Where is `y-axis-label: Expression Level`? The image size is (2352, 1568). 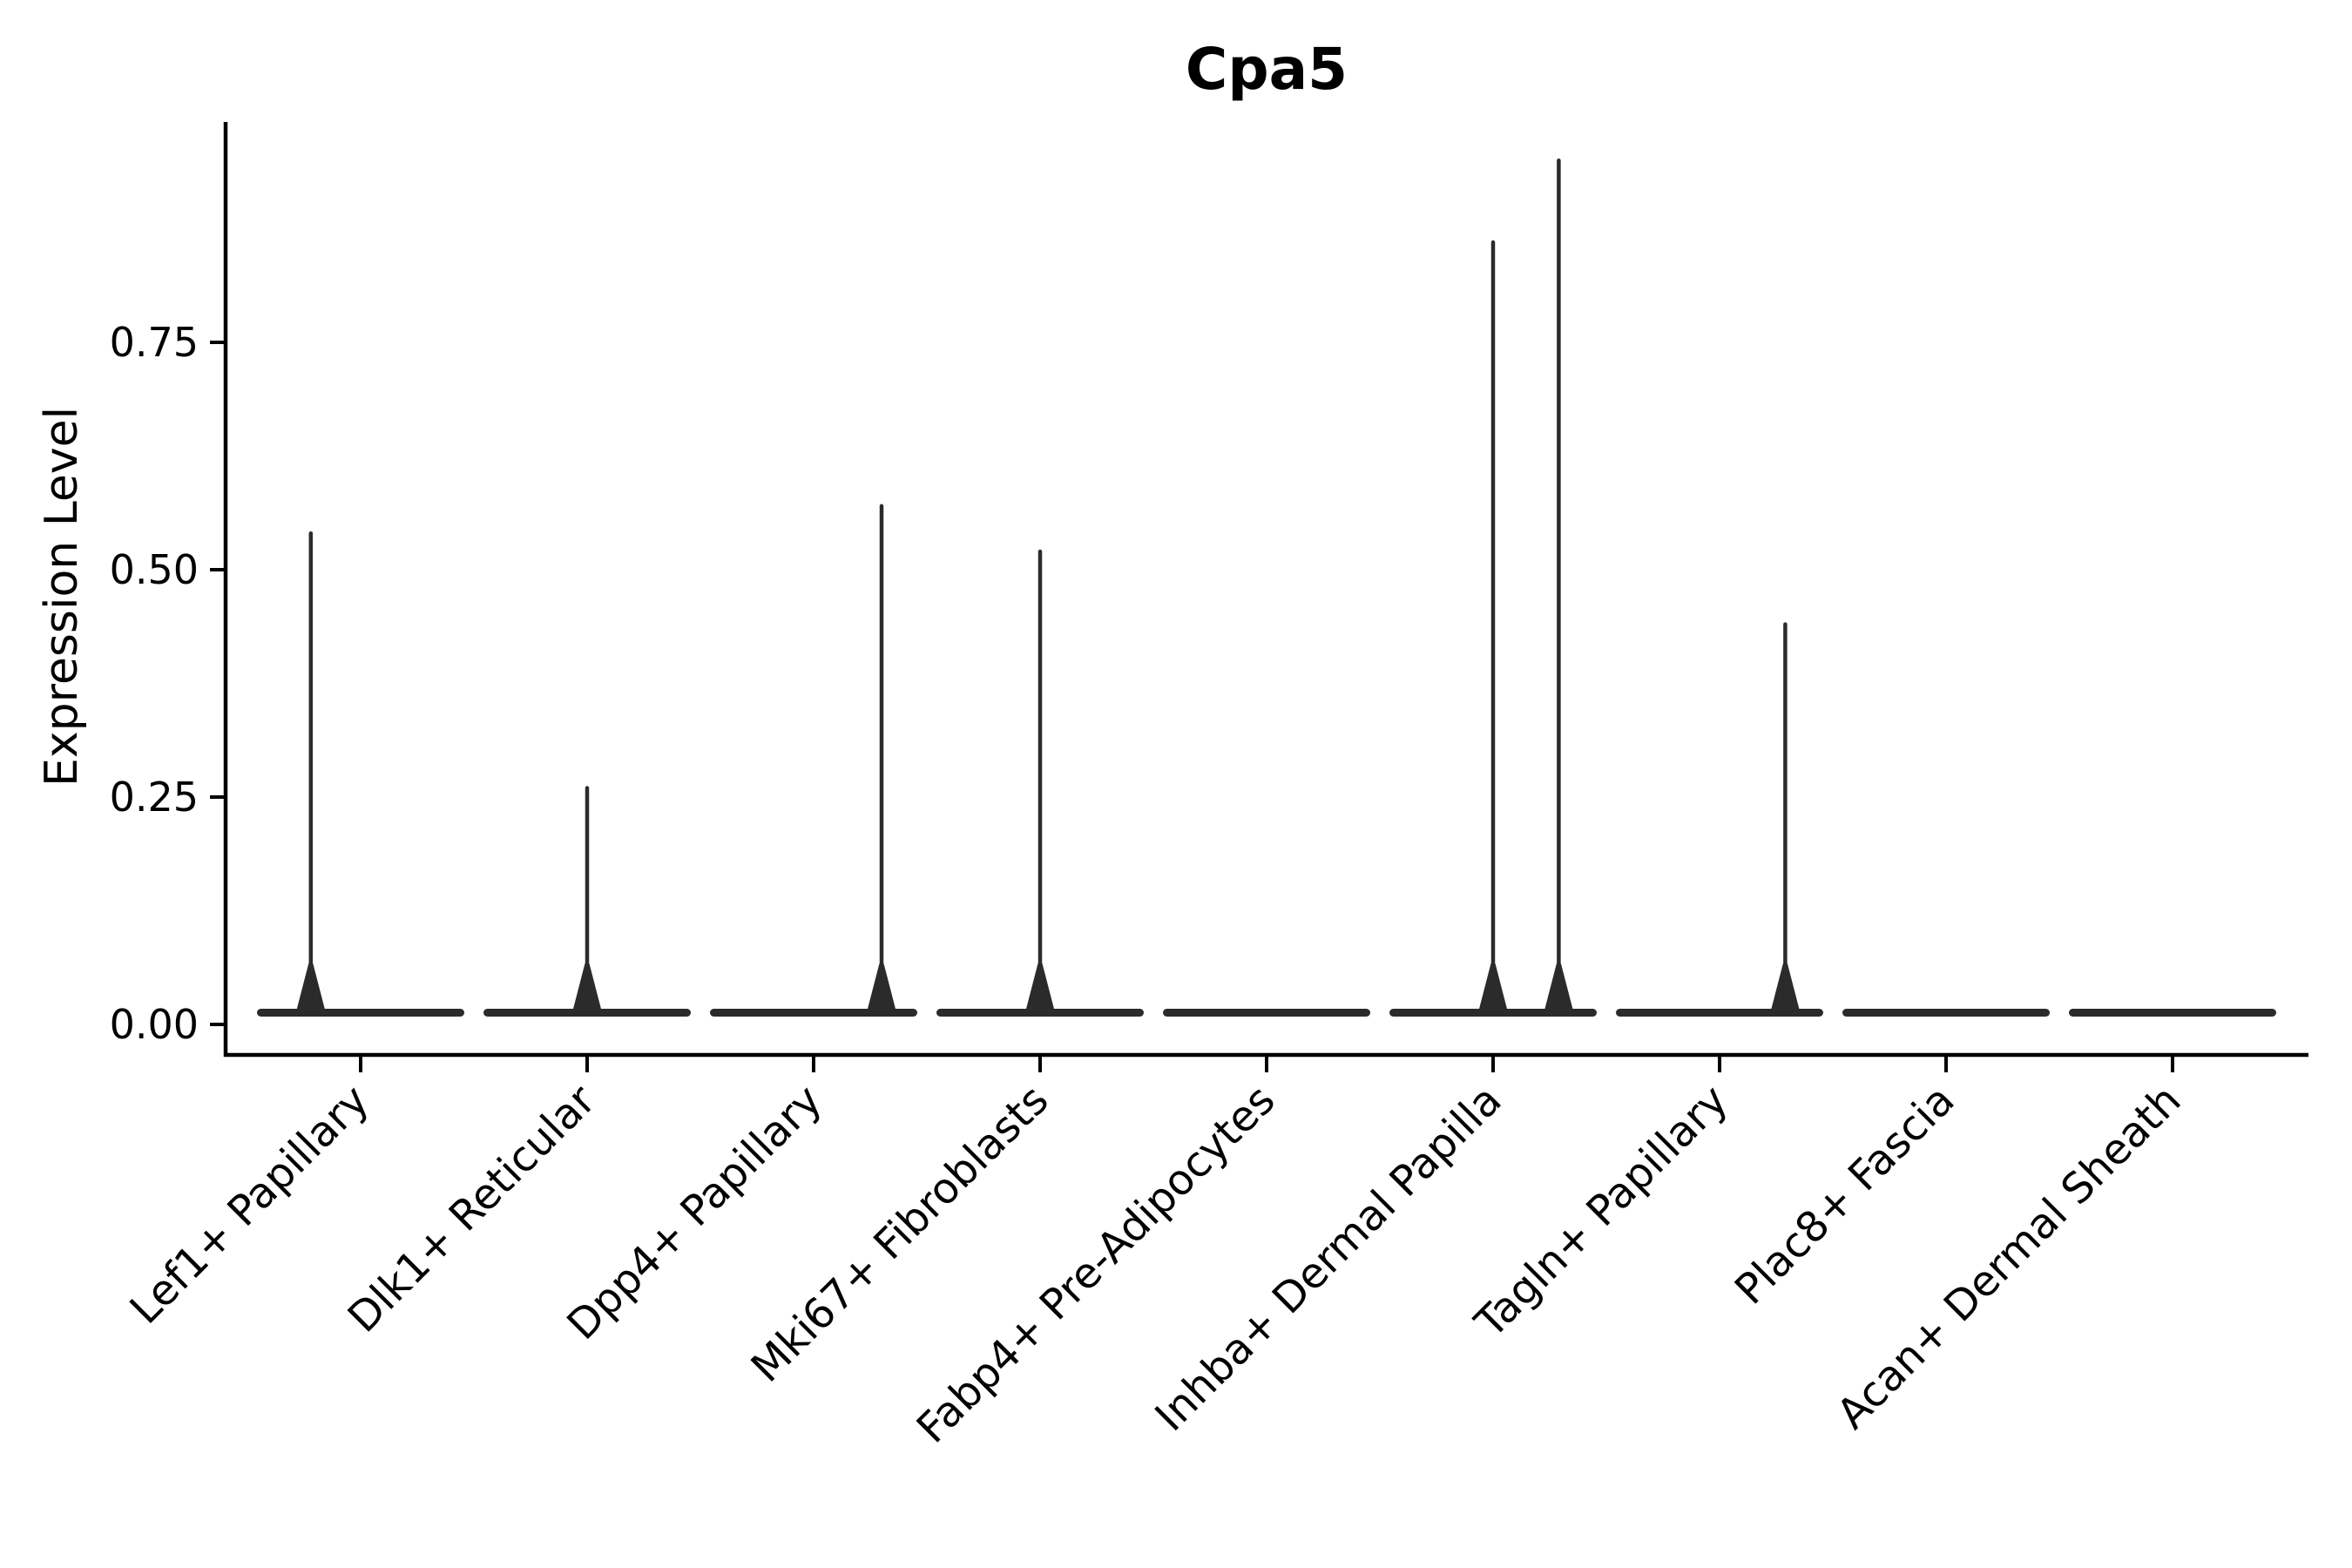
y-axis-label: Expression Level is located at coordinates (62, 597).